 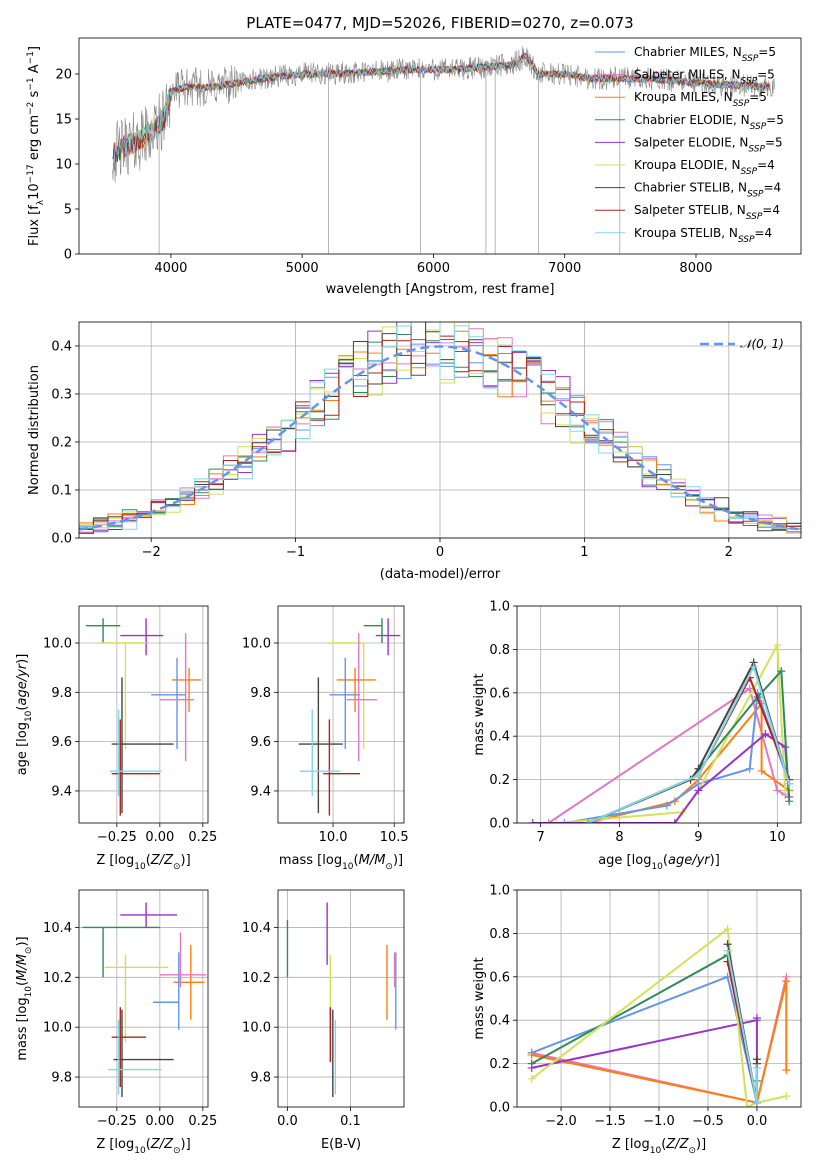 I want to click on legend-entry: Chabrier ELODIE, NSSP=5, so click(x=709, y=122).